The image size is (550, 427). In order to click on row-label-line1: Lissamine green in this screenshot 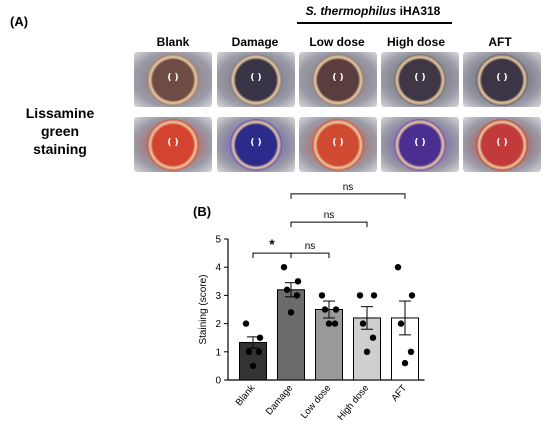, I will do `click(60, 122)`.